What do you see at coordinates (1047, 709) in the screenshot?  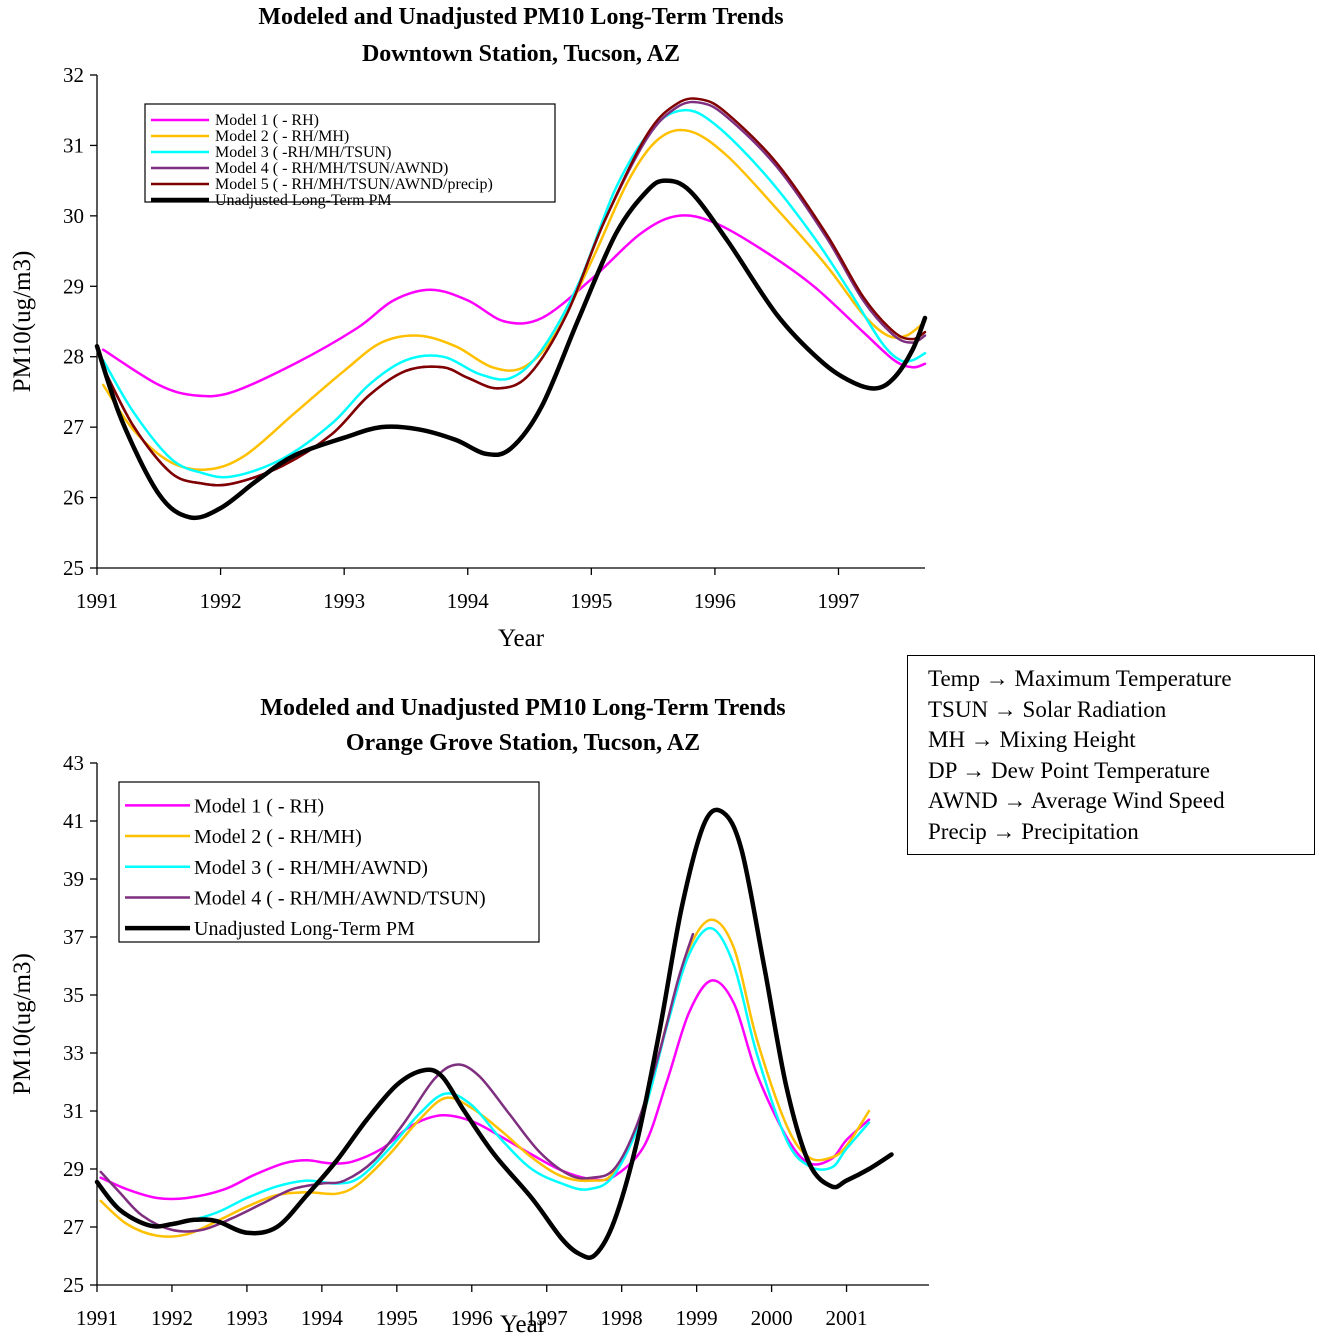 I see `abbreviation-line: TSUN → Solar Radiation` at bounding box center [1047, 709].